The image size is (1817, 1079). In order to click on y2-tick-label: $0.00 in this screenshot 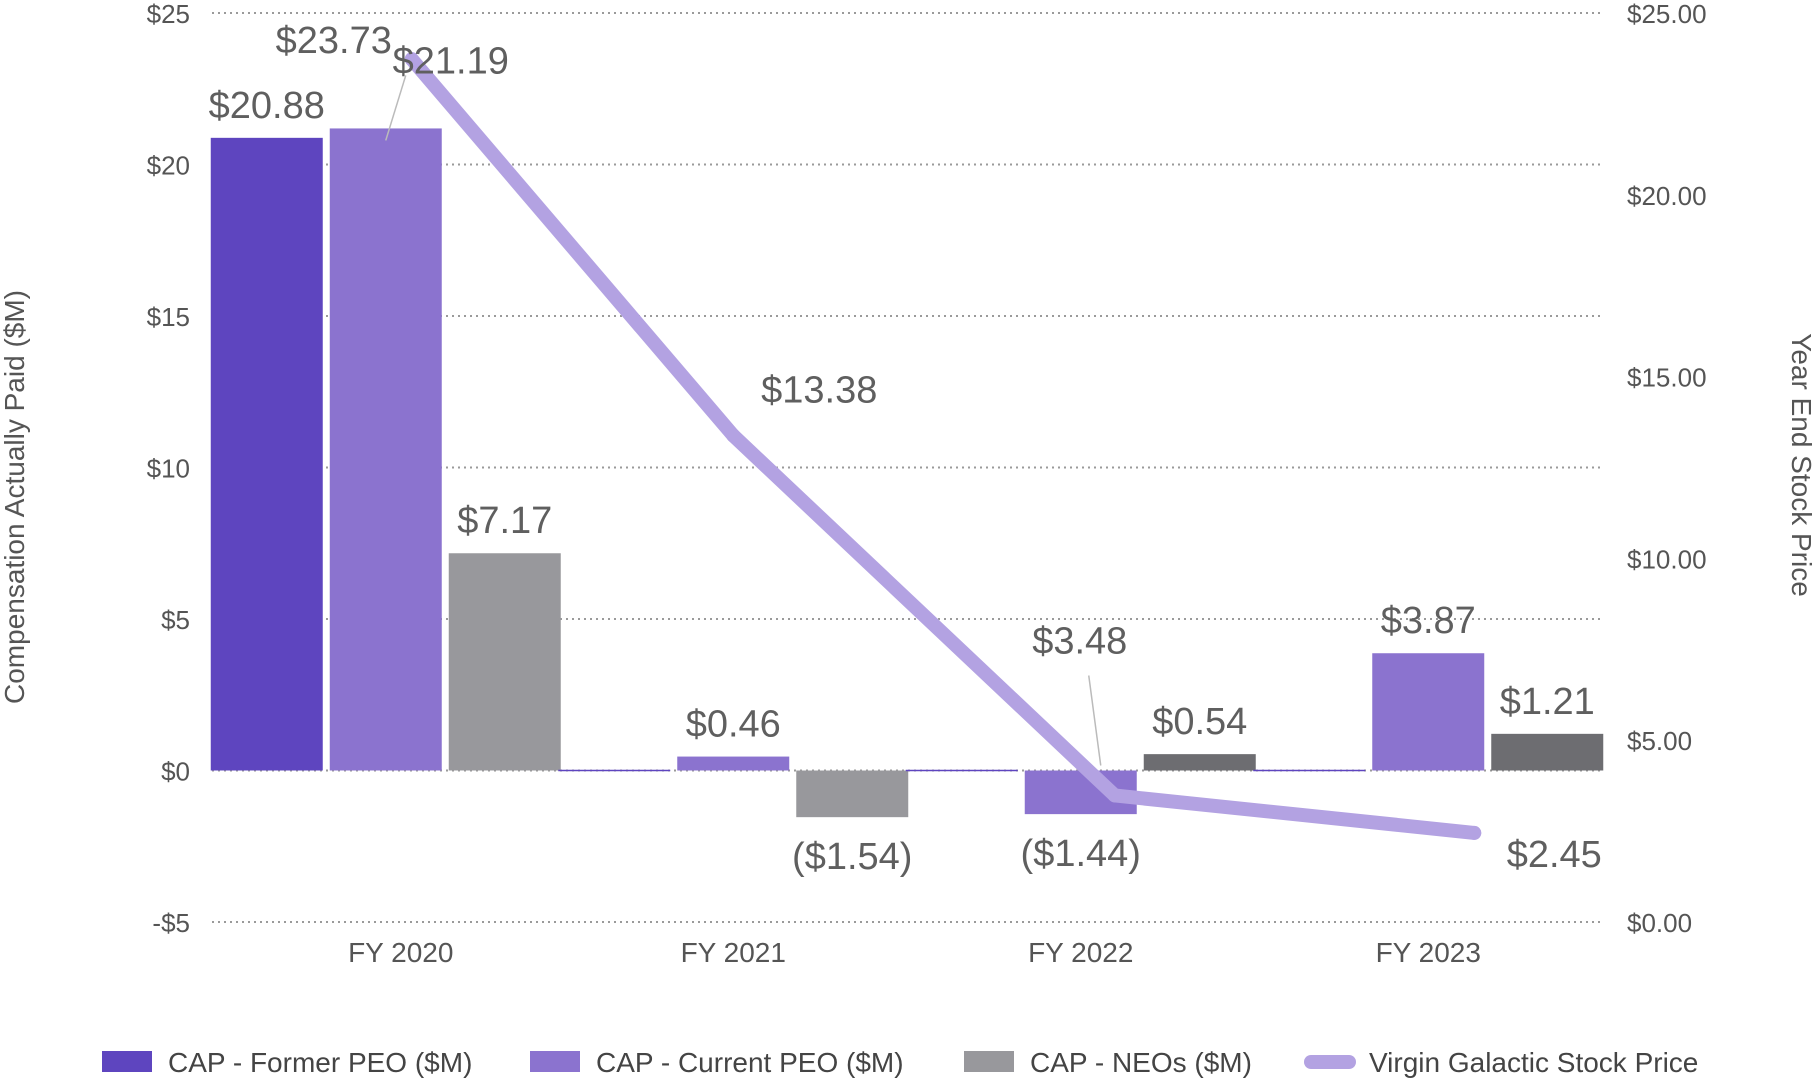, I will do `click(1659, 923)`.